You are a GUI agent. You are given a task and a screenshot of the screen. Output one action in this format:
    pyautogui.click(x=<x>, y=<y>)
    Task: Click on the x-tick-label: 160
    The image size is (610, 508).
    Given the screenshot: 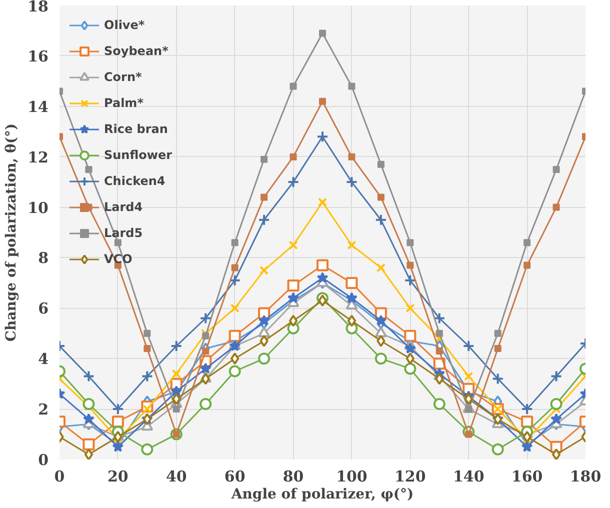 What is the action you would take?
    pyautogui.click(x=527, y=477)
    